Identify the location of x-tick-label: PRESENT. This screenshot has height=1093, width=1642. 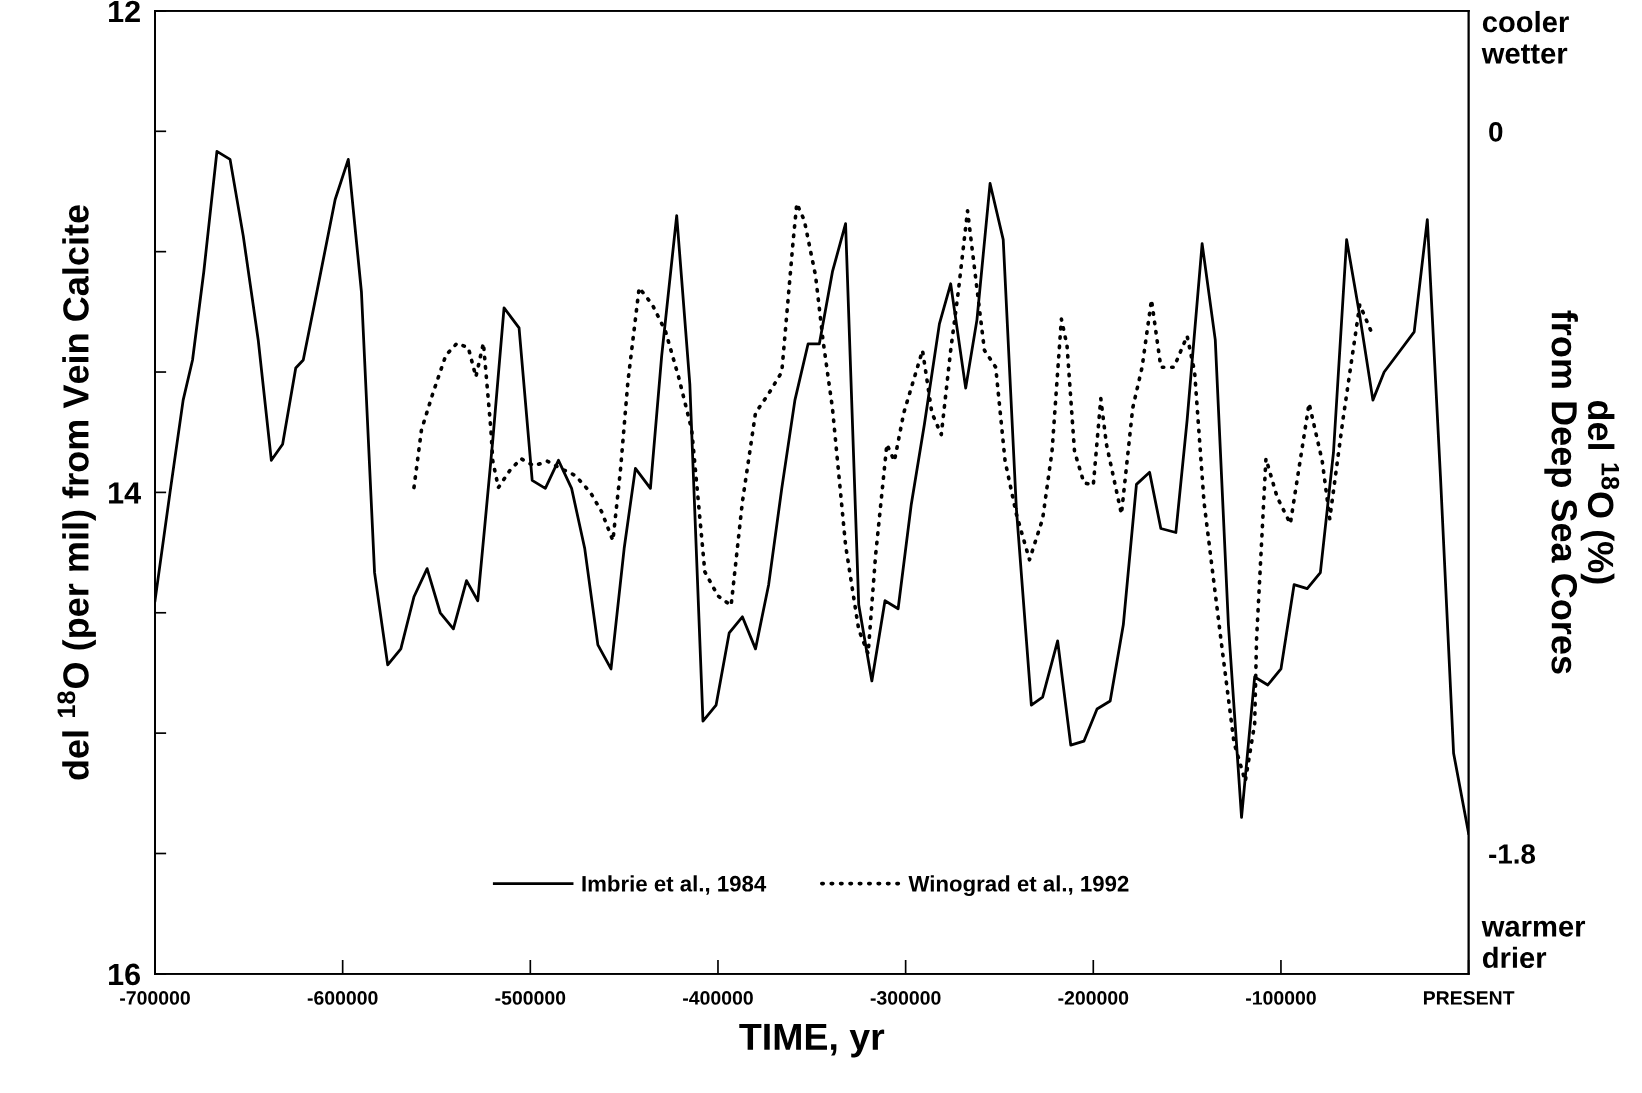
(1469, 998).